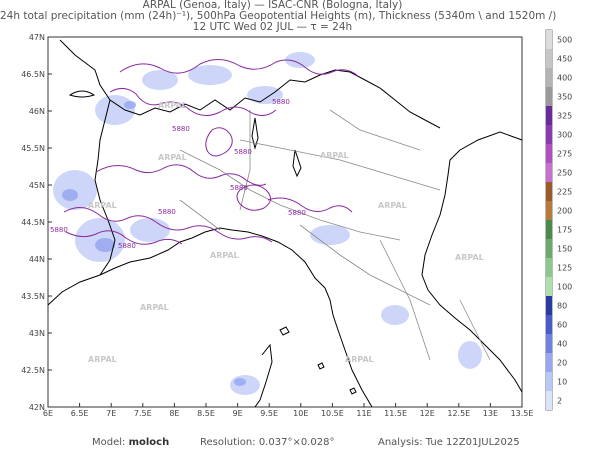 The width and height of the screenshot is (600, 450). Describe the element at coordinates (37, 333) in the screenshot. I see `latitude-tick-label: 43N` at that location.